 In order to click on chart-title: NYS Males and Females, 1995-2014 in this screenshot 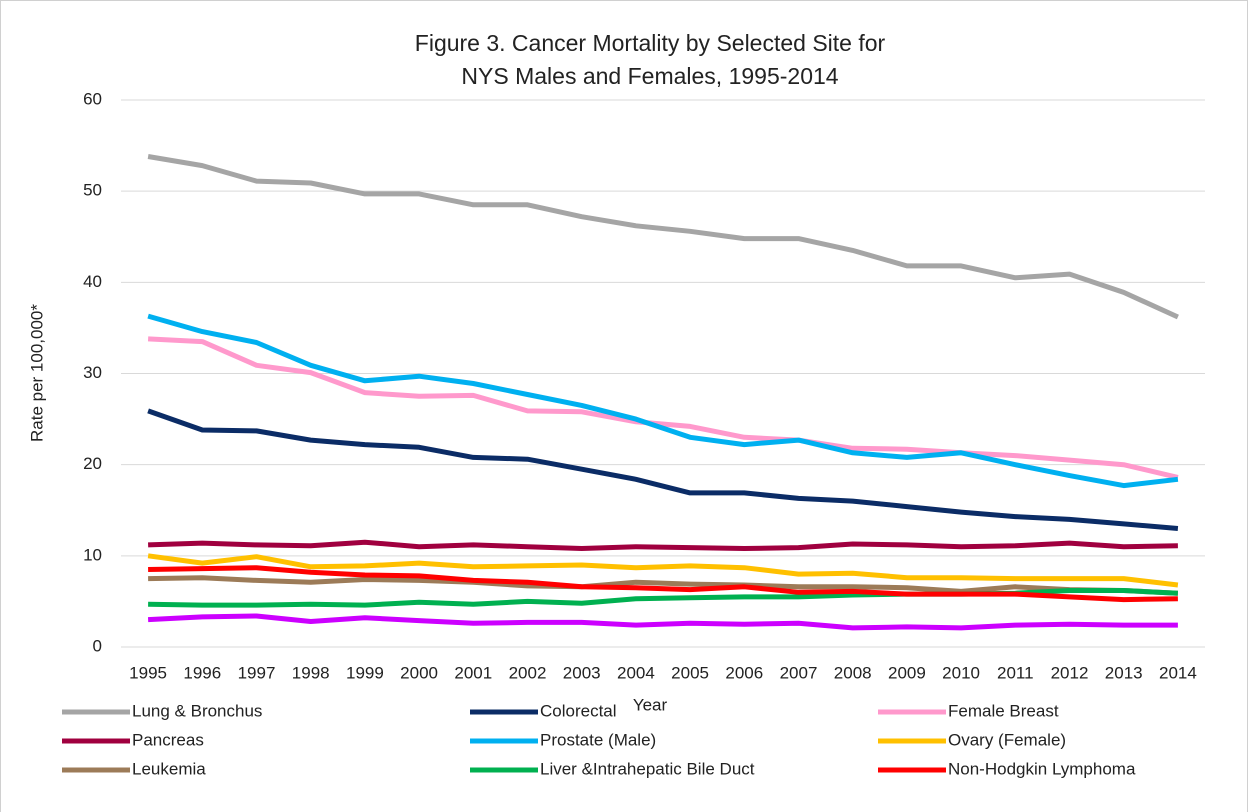, I will do `click(649, 76)`.